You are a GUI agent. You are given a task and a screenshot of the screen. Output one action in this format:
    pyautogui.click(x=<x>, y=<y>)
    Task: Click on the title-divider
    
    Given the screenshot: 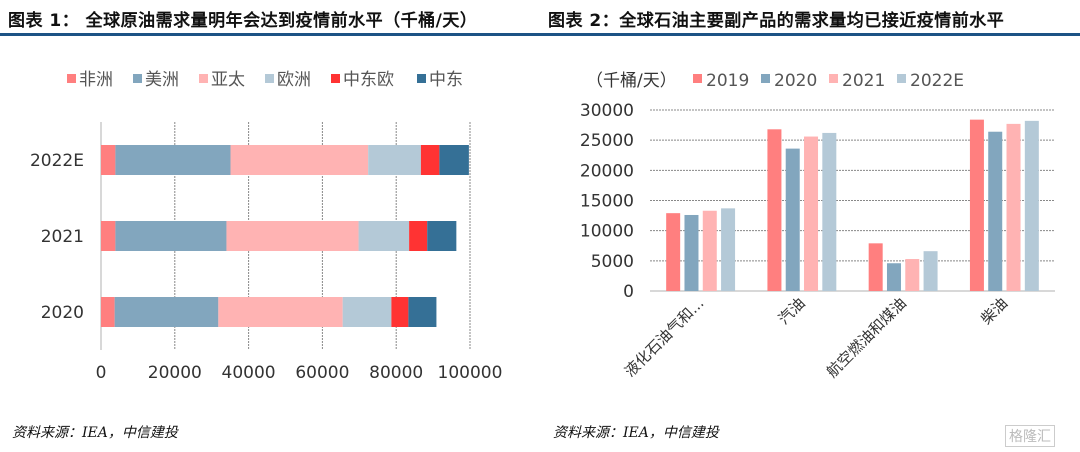 What is the action you would take?
    pyautogui.click(x=540, y=34)
    